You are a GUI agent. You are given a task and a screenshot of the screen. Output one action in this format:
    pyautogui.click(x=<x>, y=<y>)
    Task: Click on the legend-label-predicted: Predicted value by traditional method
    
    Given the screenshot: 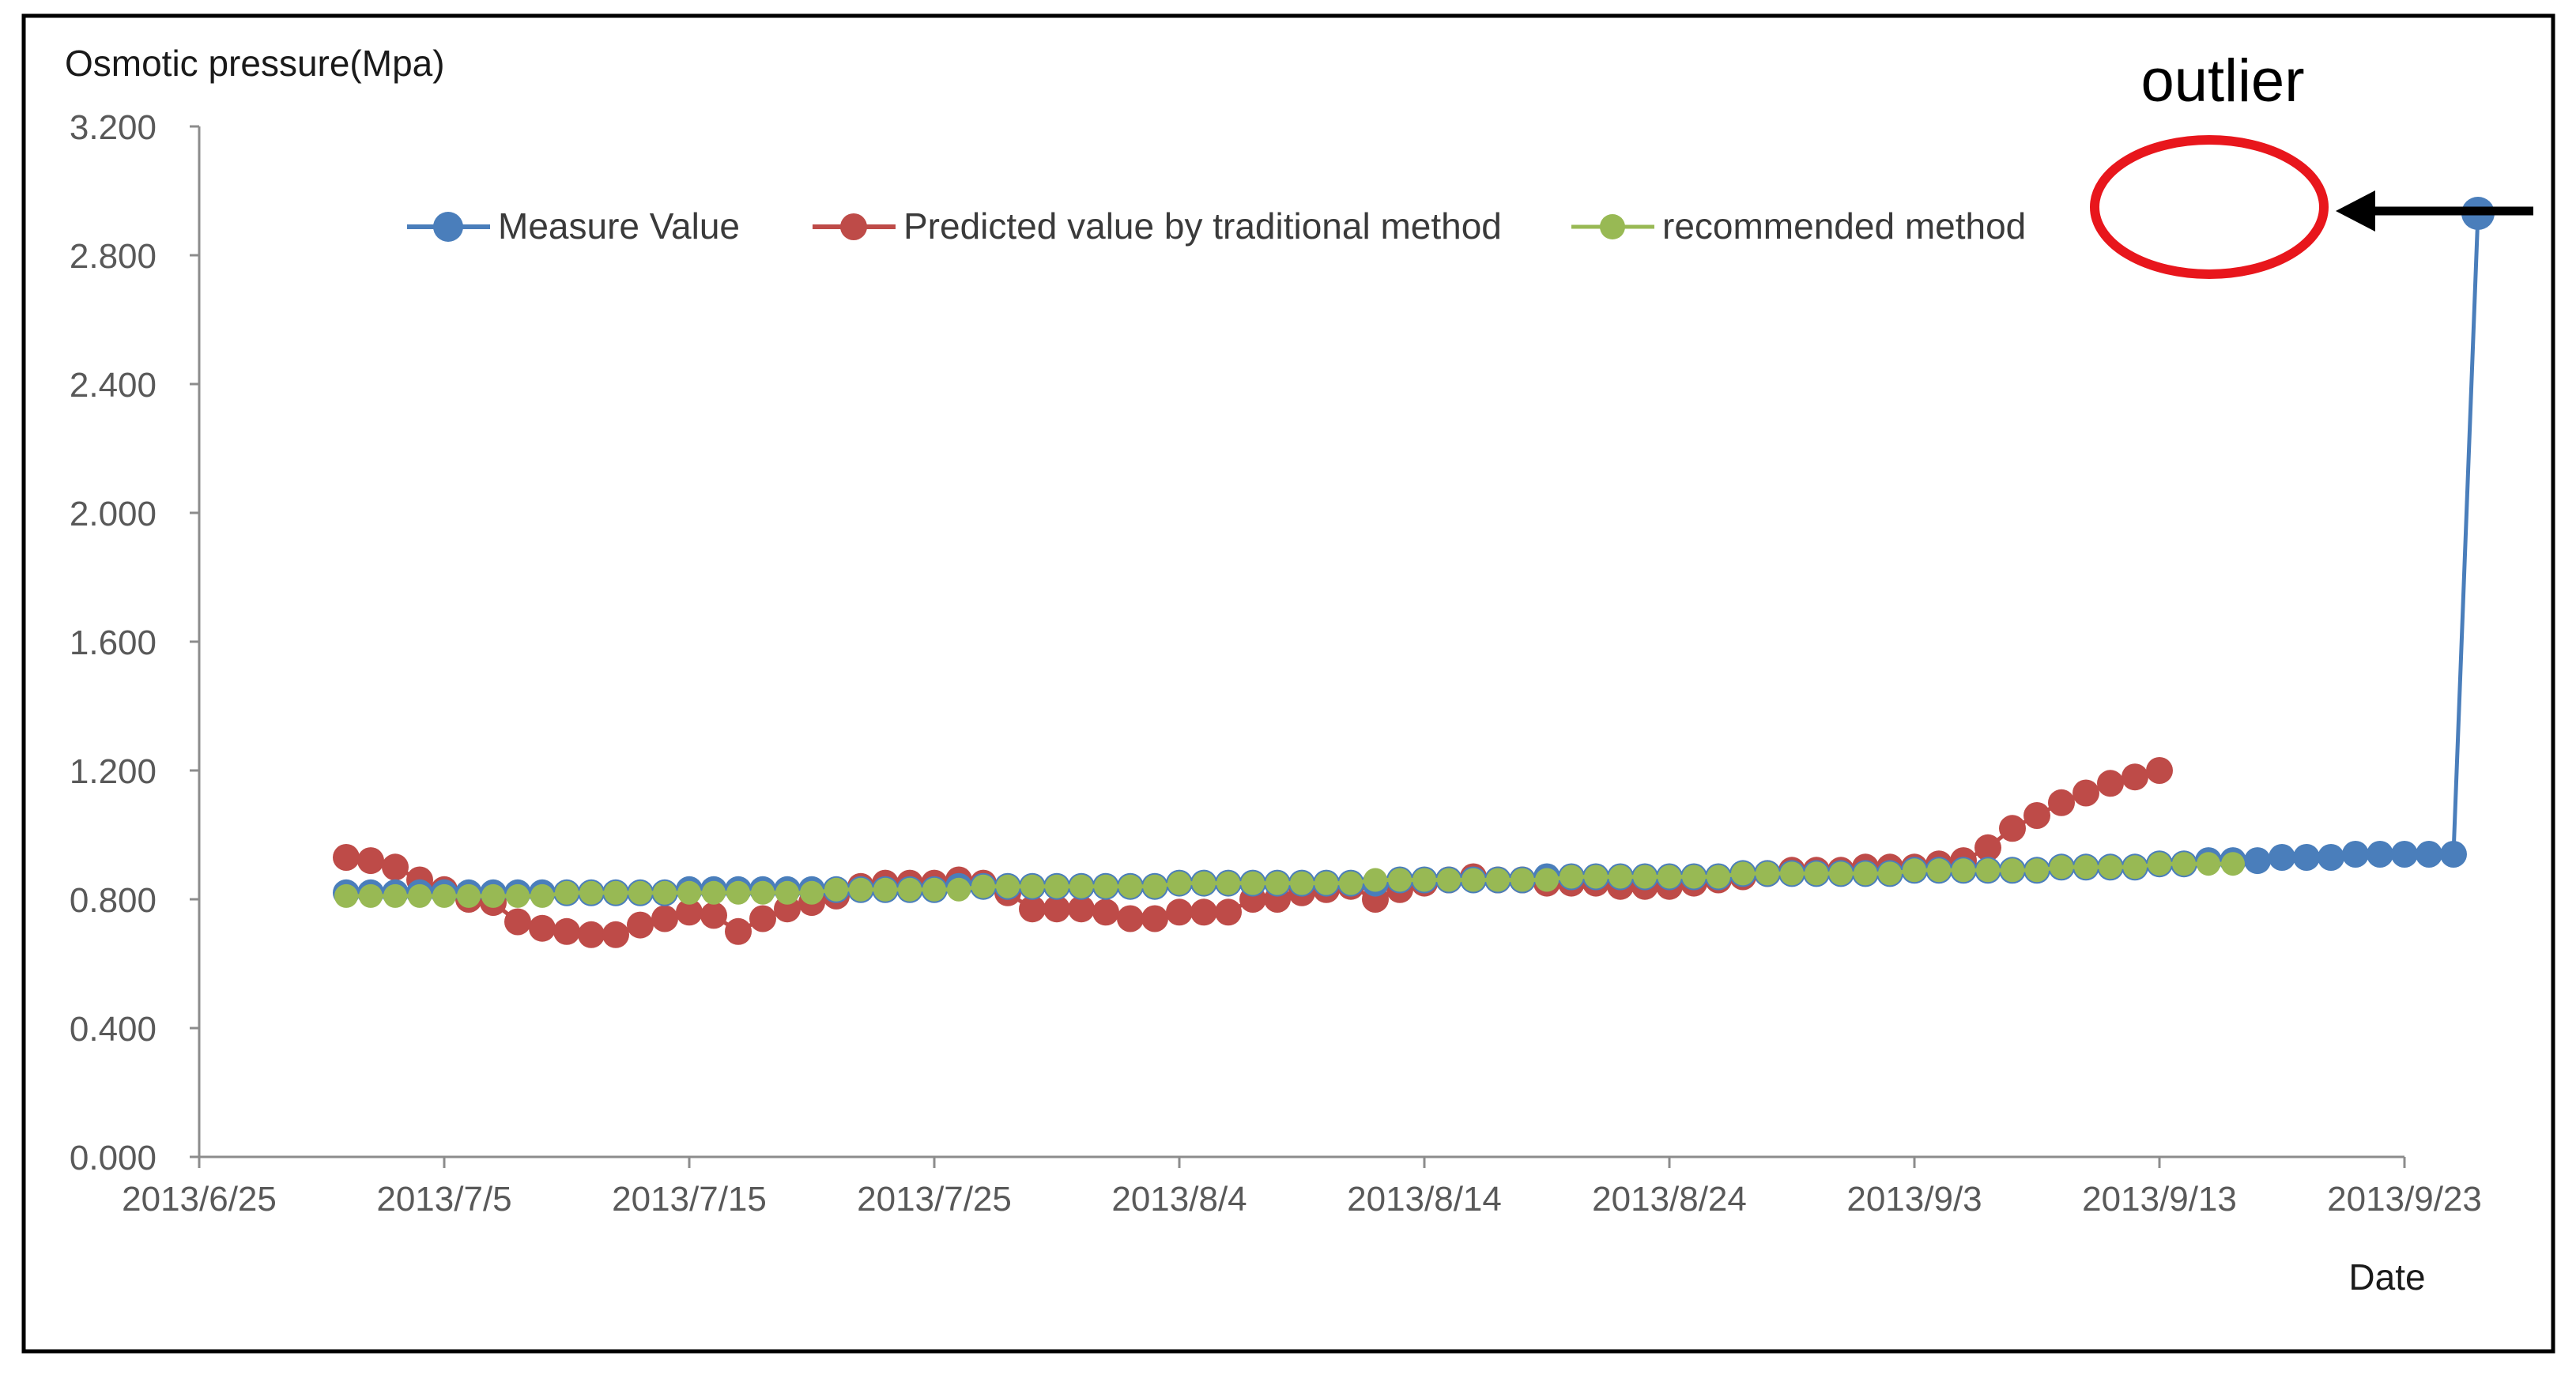 What is the action you would take?
    pyautogui.click(x=1202, y=226)
    